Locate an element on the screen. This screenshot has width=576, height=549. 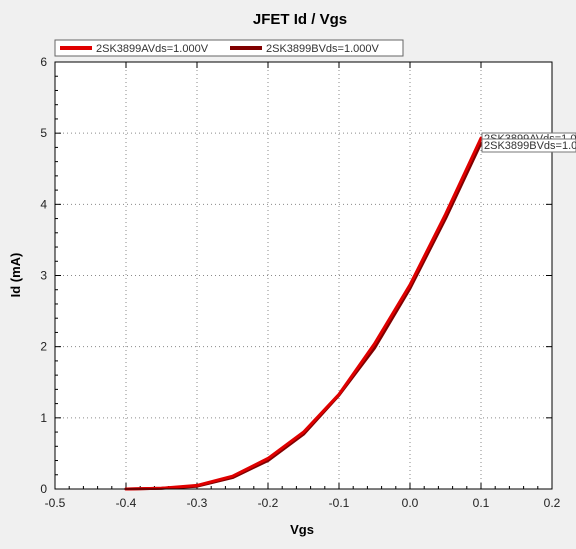
y-tick-label: 6 is located at coordinates (43, 62).